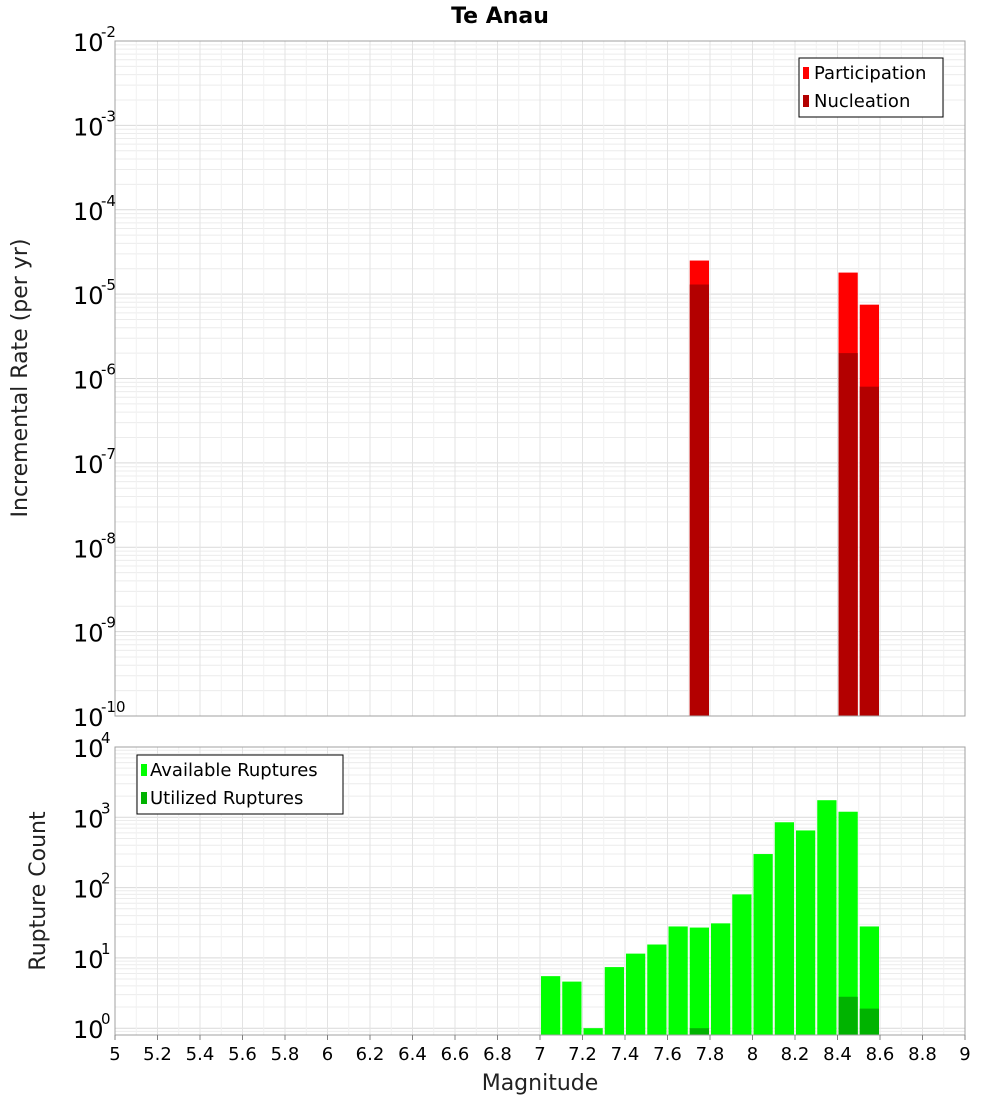 This screenshot has width=1000, height=1100. What do you see at coordinates (108, 32) in the screenshot?
I see `y-tick-exponent: -2` at bounding box center [108, 32].